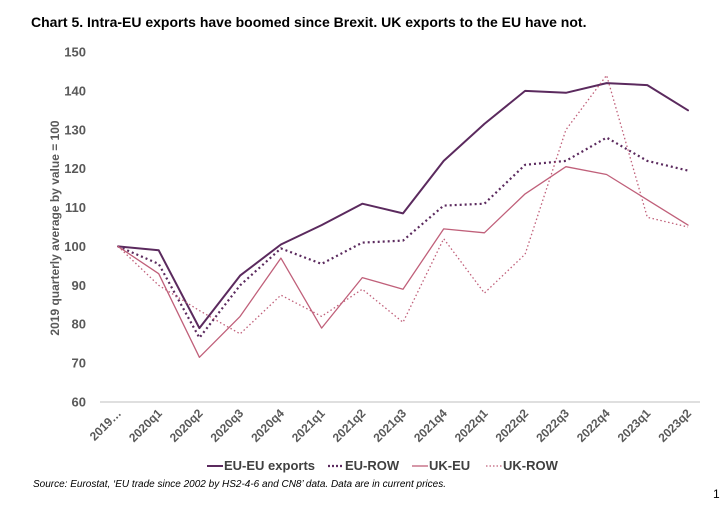 The image size is (721, 511). What do you see at coordinates (512, 425) in the screenshot?
I see `x-tick-label: 2022q2` at bounding box center [512, 425].